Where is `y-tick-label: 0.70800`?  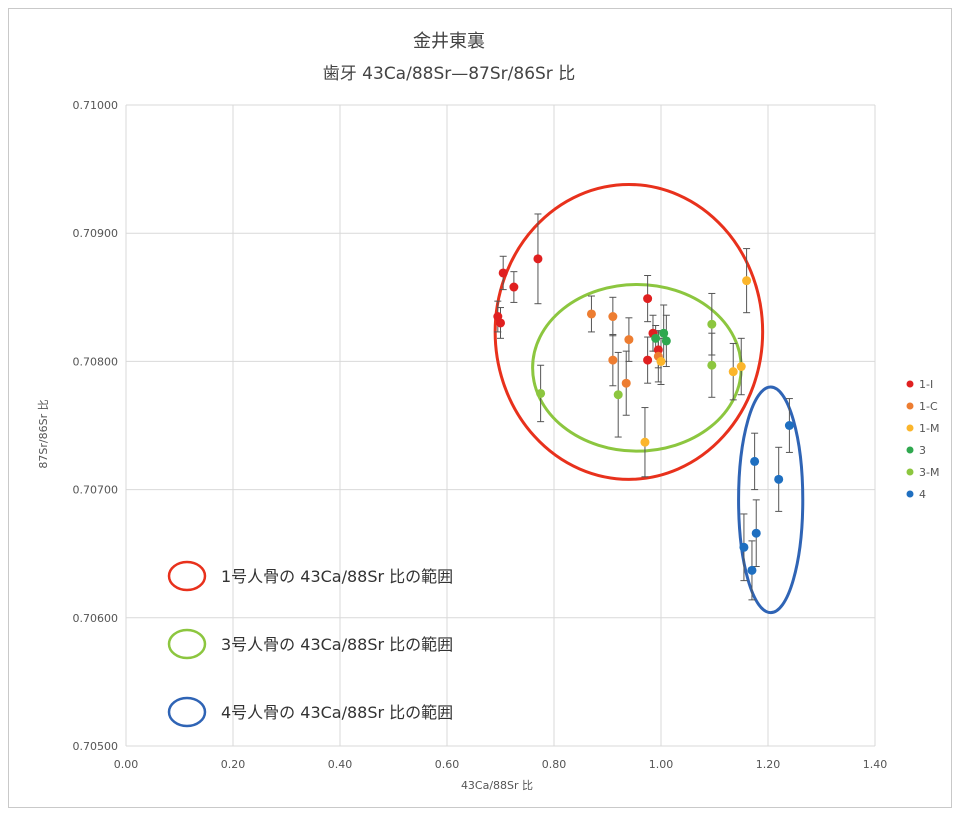 y-tick-label: 0.70800 is located at coordinates (96, 361).